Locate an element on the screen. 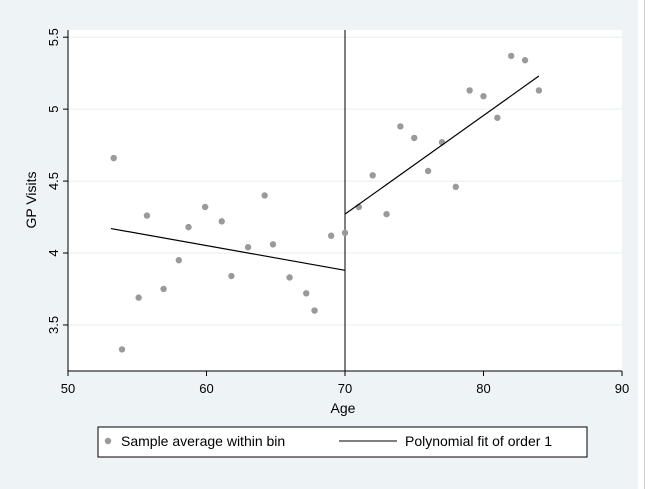  y-tick-label-2: 4.5 is located at coordinates (53, 181).